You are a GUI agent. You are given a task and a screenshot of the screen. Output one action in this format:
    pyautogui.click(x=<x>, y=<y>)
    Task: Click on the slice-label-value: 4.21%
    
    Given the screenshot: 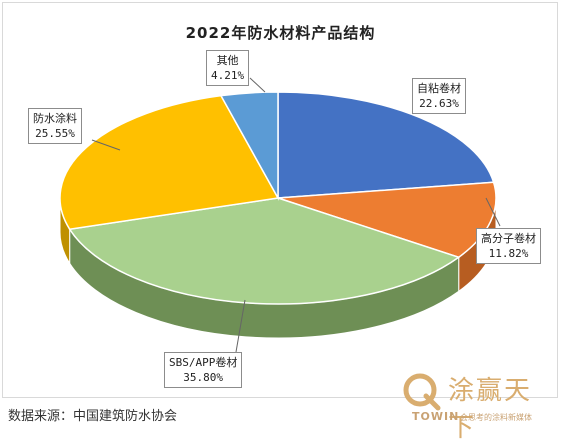 What is the action you would take?
    pyautogui.click(x=228, y=75)
    